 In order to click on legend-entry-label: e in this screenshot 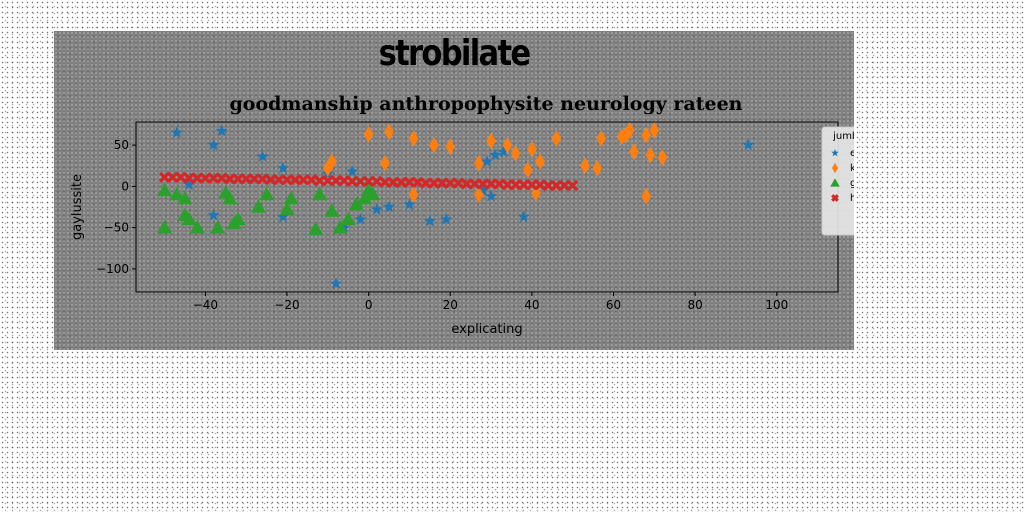, I will do `click(852, 153)`.